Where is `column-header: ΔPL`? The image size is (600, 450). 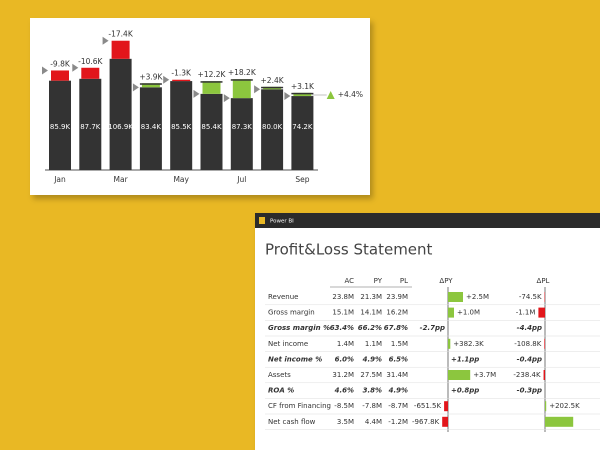
column-header: ΔPL is located at coordinates (543, 281).